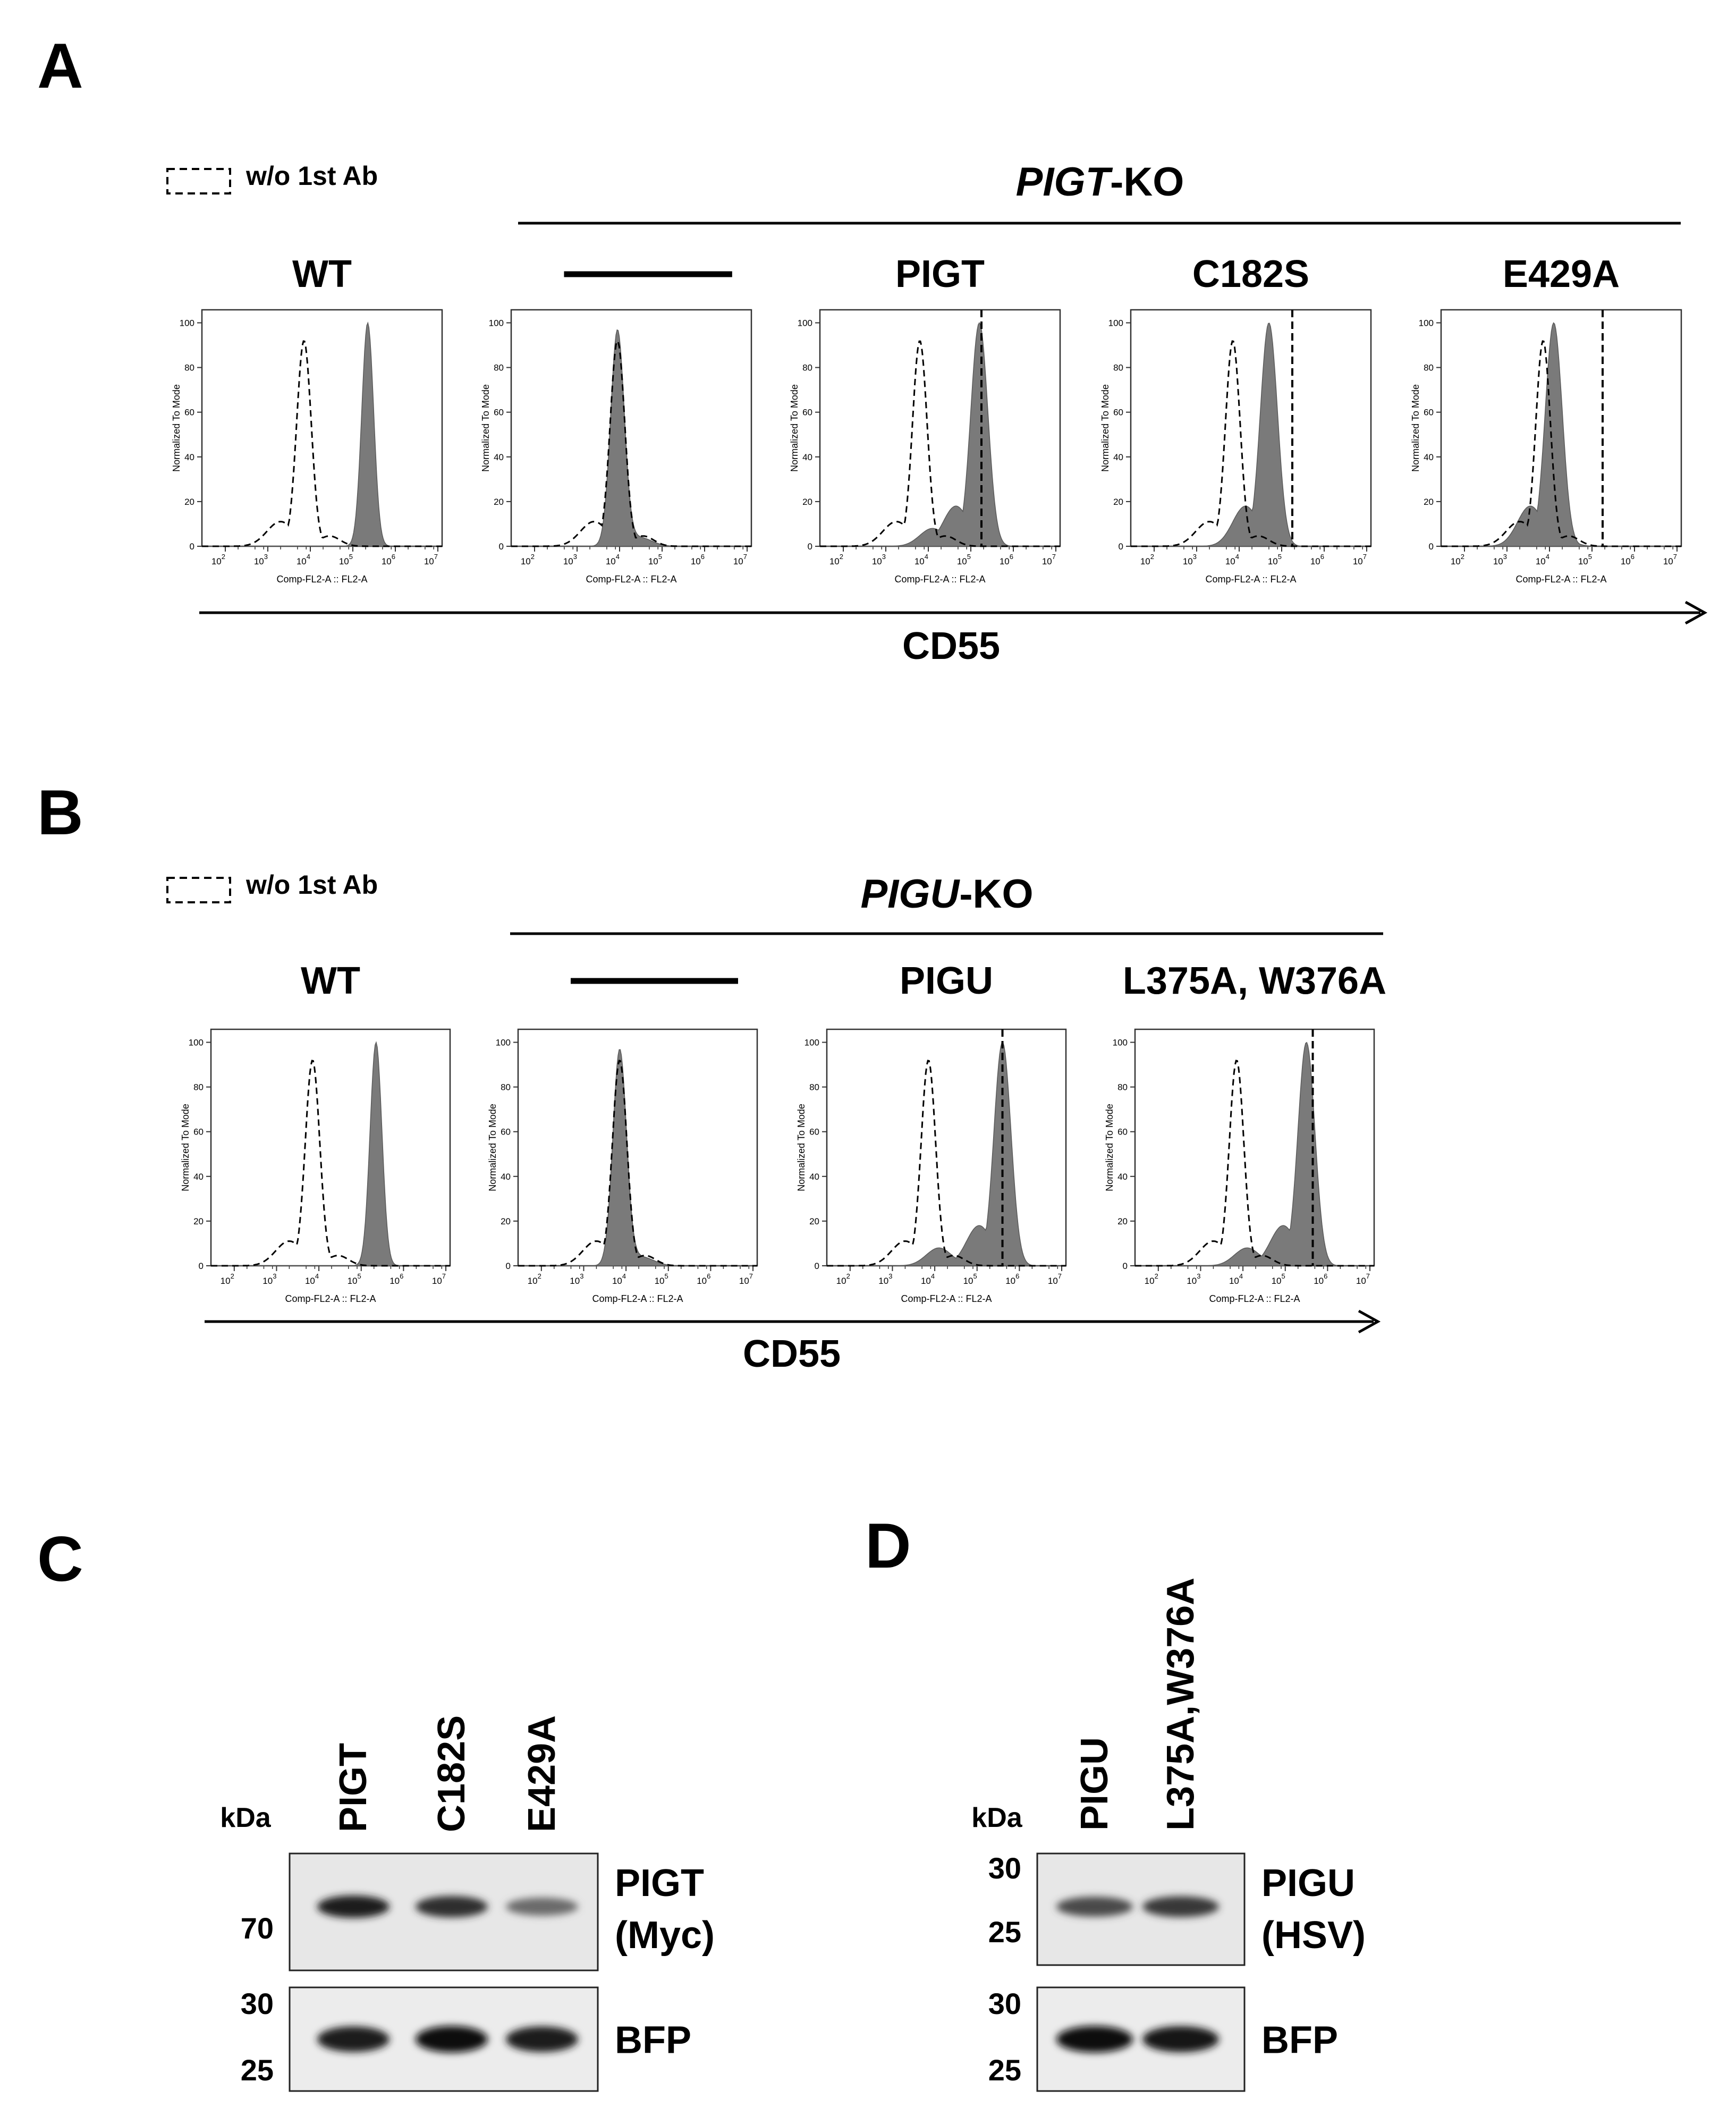 The height and width of the screenshot is (2116, 1736). What do you see at coordinates (1168, 1835) in the screenshot?
I see `western-blot-d: PIGU L375A,W376A kDa 30 25 30 25 PIGU (HSV) BFP` at bounding box center [1168, 1835].